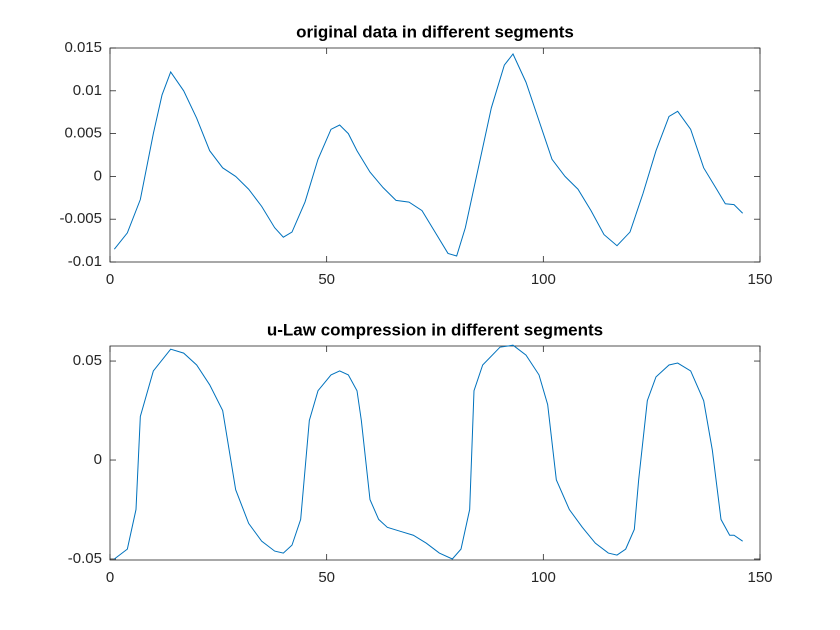 The image size is (840, 630). I want to click on chart-title: original data in different segments, so click(435, 31).